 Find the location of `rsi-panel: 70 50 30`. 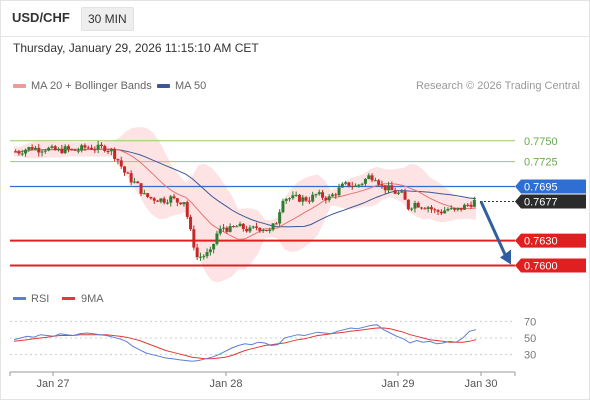

rsi-panel: 70 50 30 is located at coordinates (273, 339).